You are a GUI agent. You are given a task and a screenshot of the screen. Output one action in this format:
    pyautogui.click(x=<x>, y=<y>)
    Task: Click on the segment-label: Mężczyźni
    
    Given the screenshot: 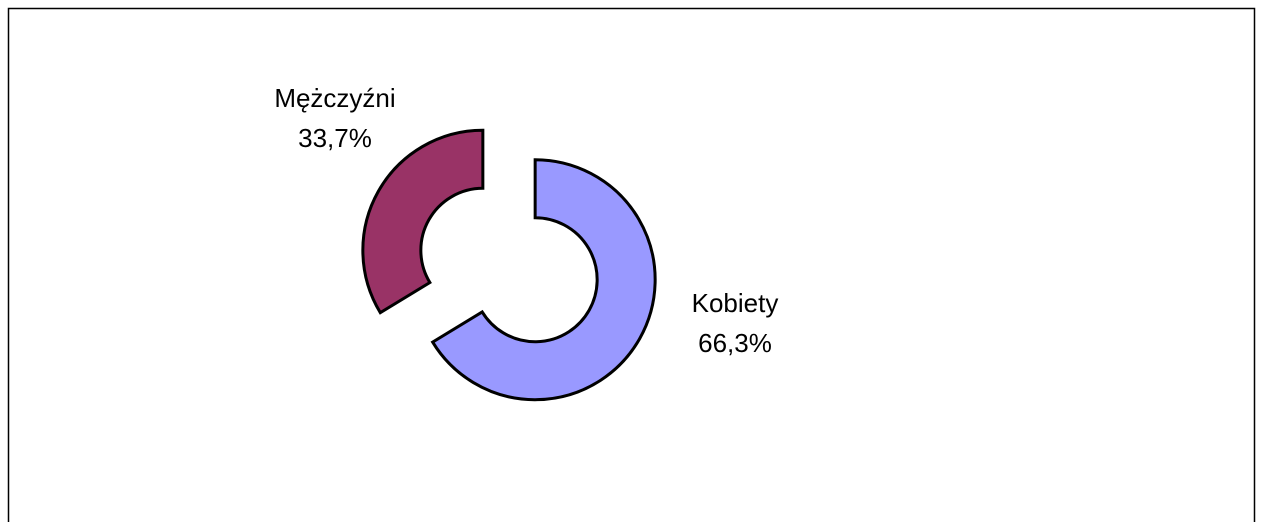 What is the action you would take?
    pyautogui.click(x=334, y=98)
    